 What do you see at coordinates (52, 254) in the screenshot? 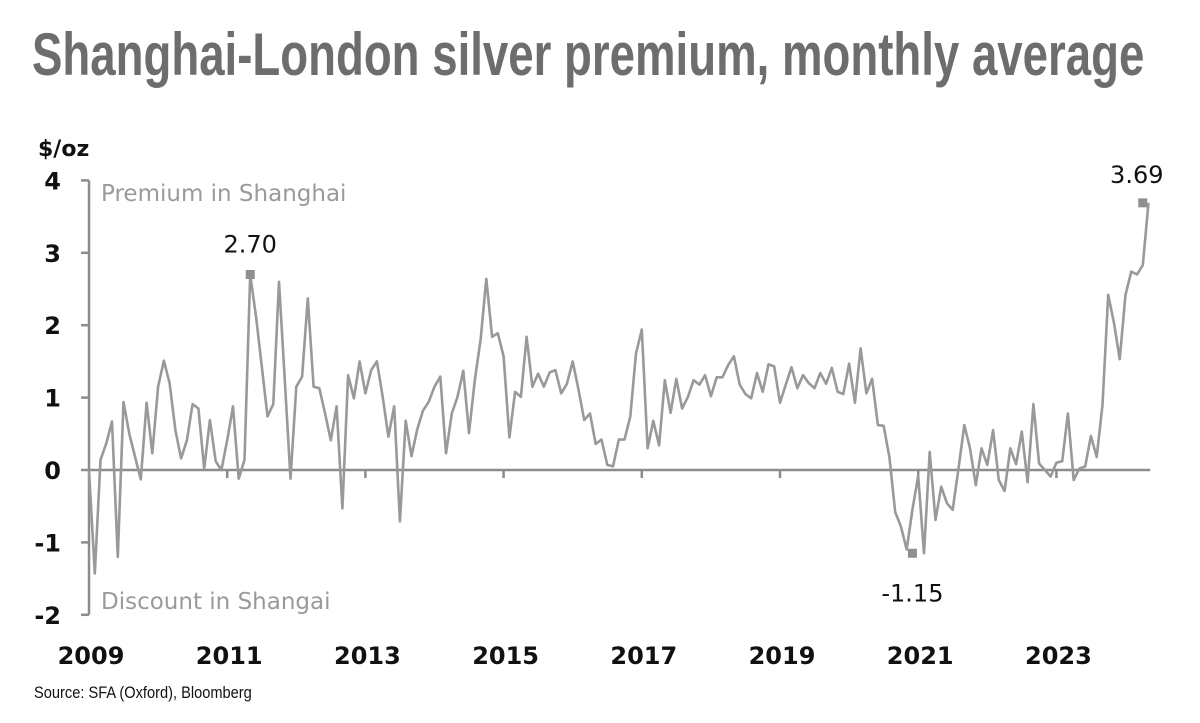
I see `y-tick-label: 3` at bounding box center [52, 254].